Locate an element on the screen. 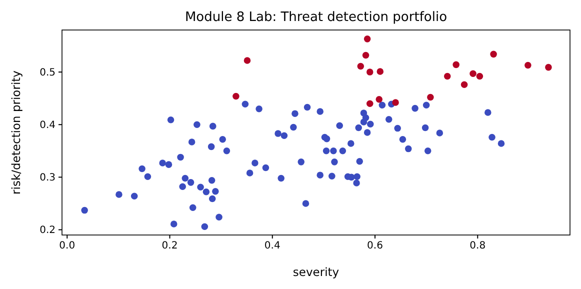  x-tick-label: 0.4 is located at coordinates (272, 246).